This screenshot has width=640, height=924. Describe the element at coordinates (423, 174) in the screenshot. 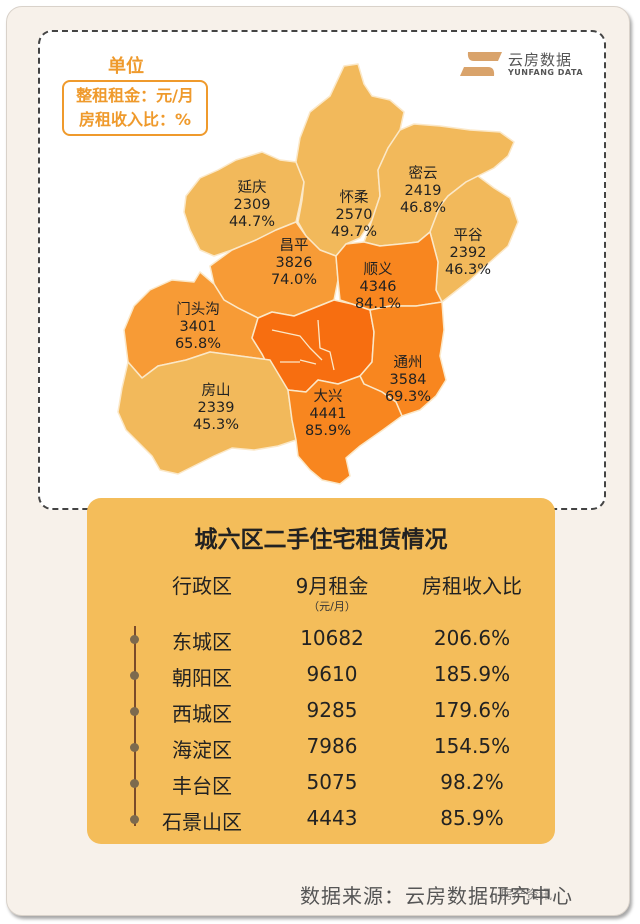

I see `district-name: 密云` at that location.